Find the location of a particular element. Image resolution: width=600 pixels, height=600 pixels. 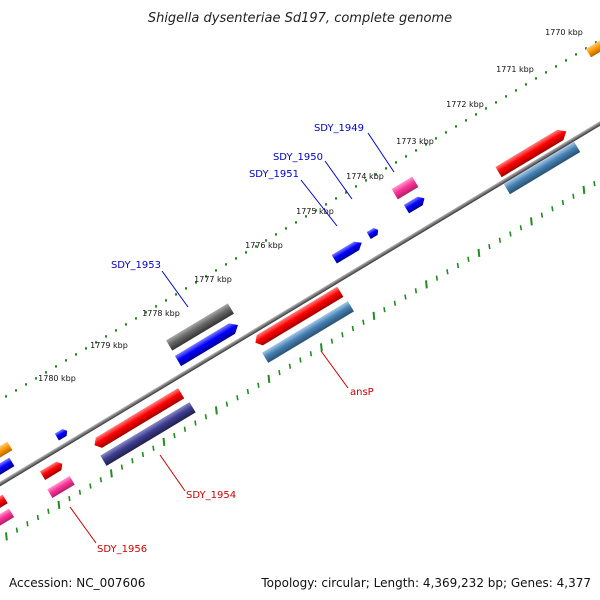

gene-label-sdy1951: SDY_1951 is located at coordinates (274, 174).